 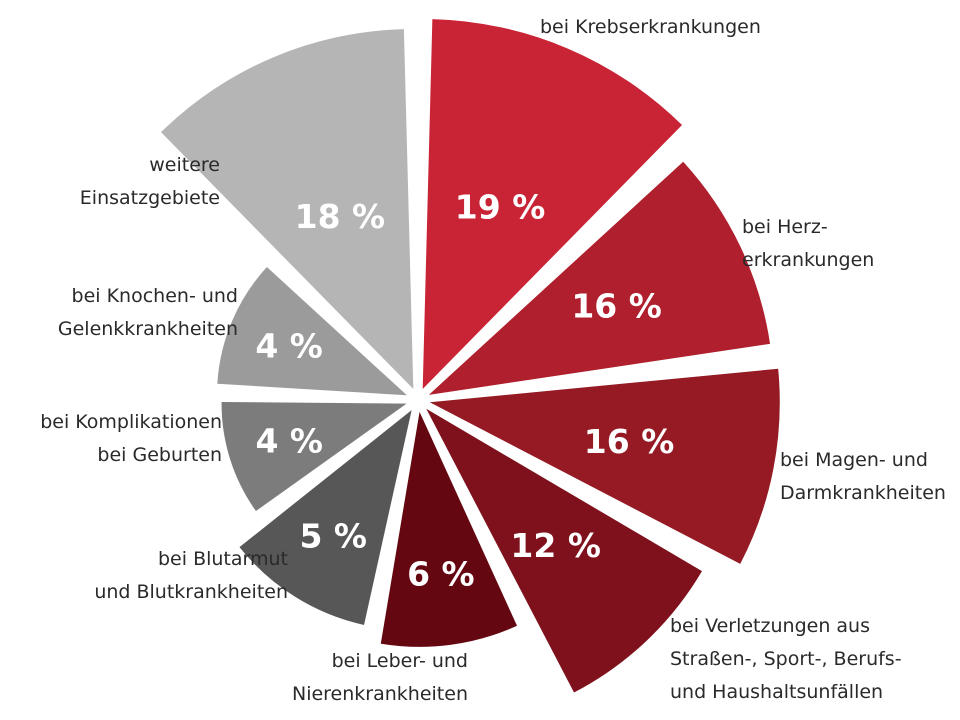 I want to click on category-label-weitere: weitere Einsatzgebiete, so click(x=150, y=181).